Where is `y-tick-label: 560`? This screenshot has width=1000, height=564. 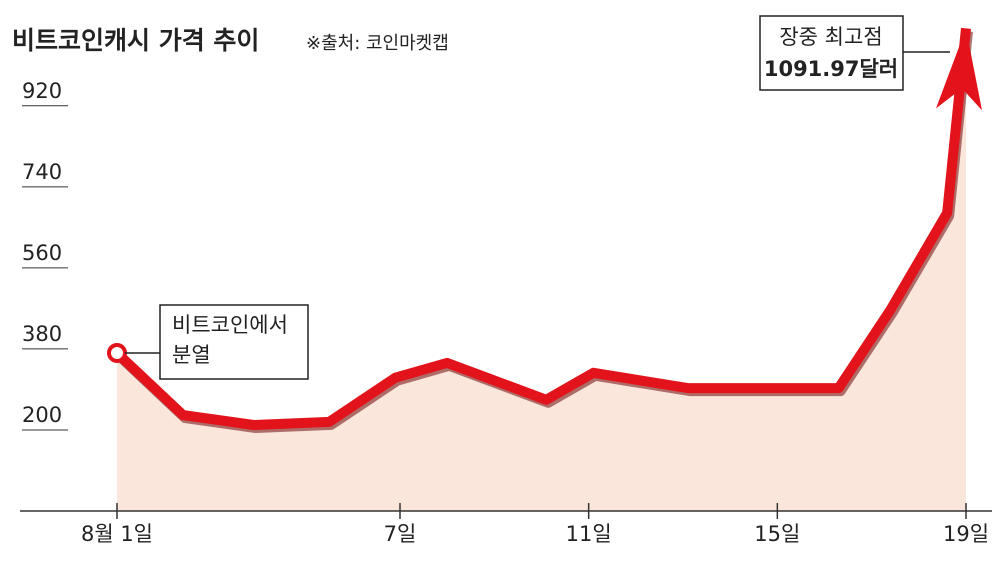
y-tick-label: 560 is located at coordinates (42, 253).